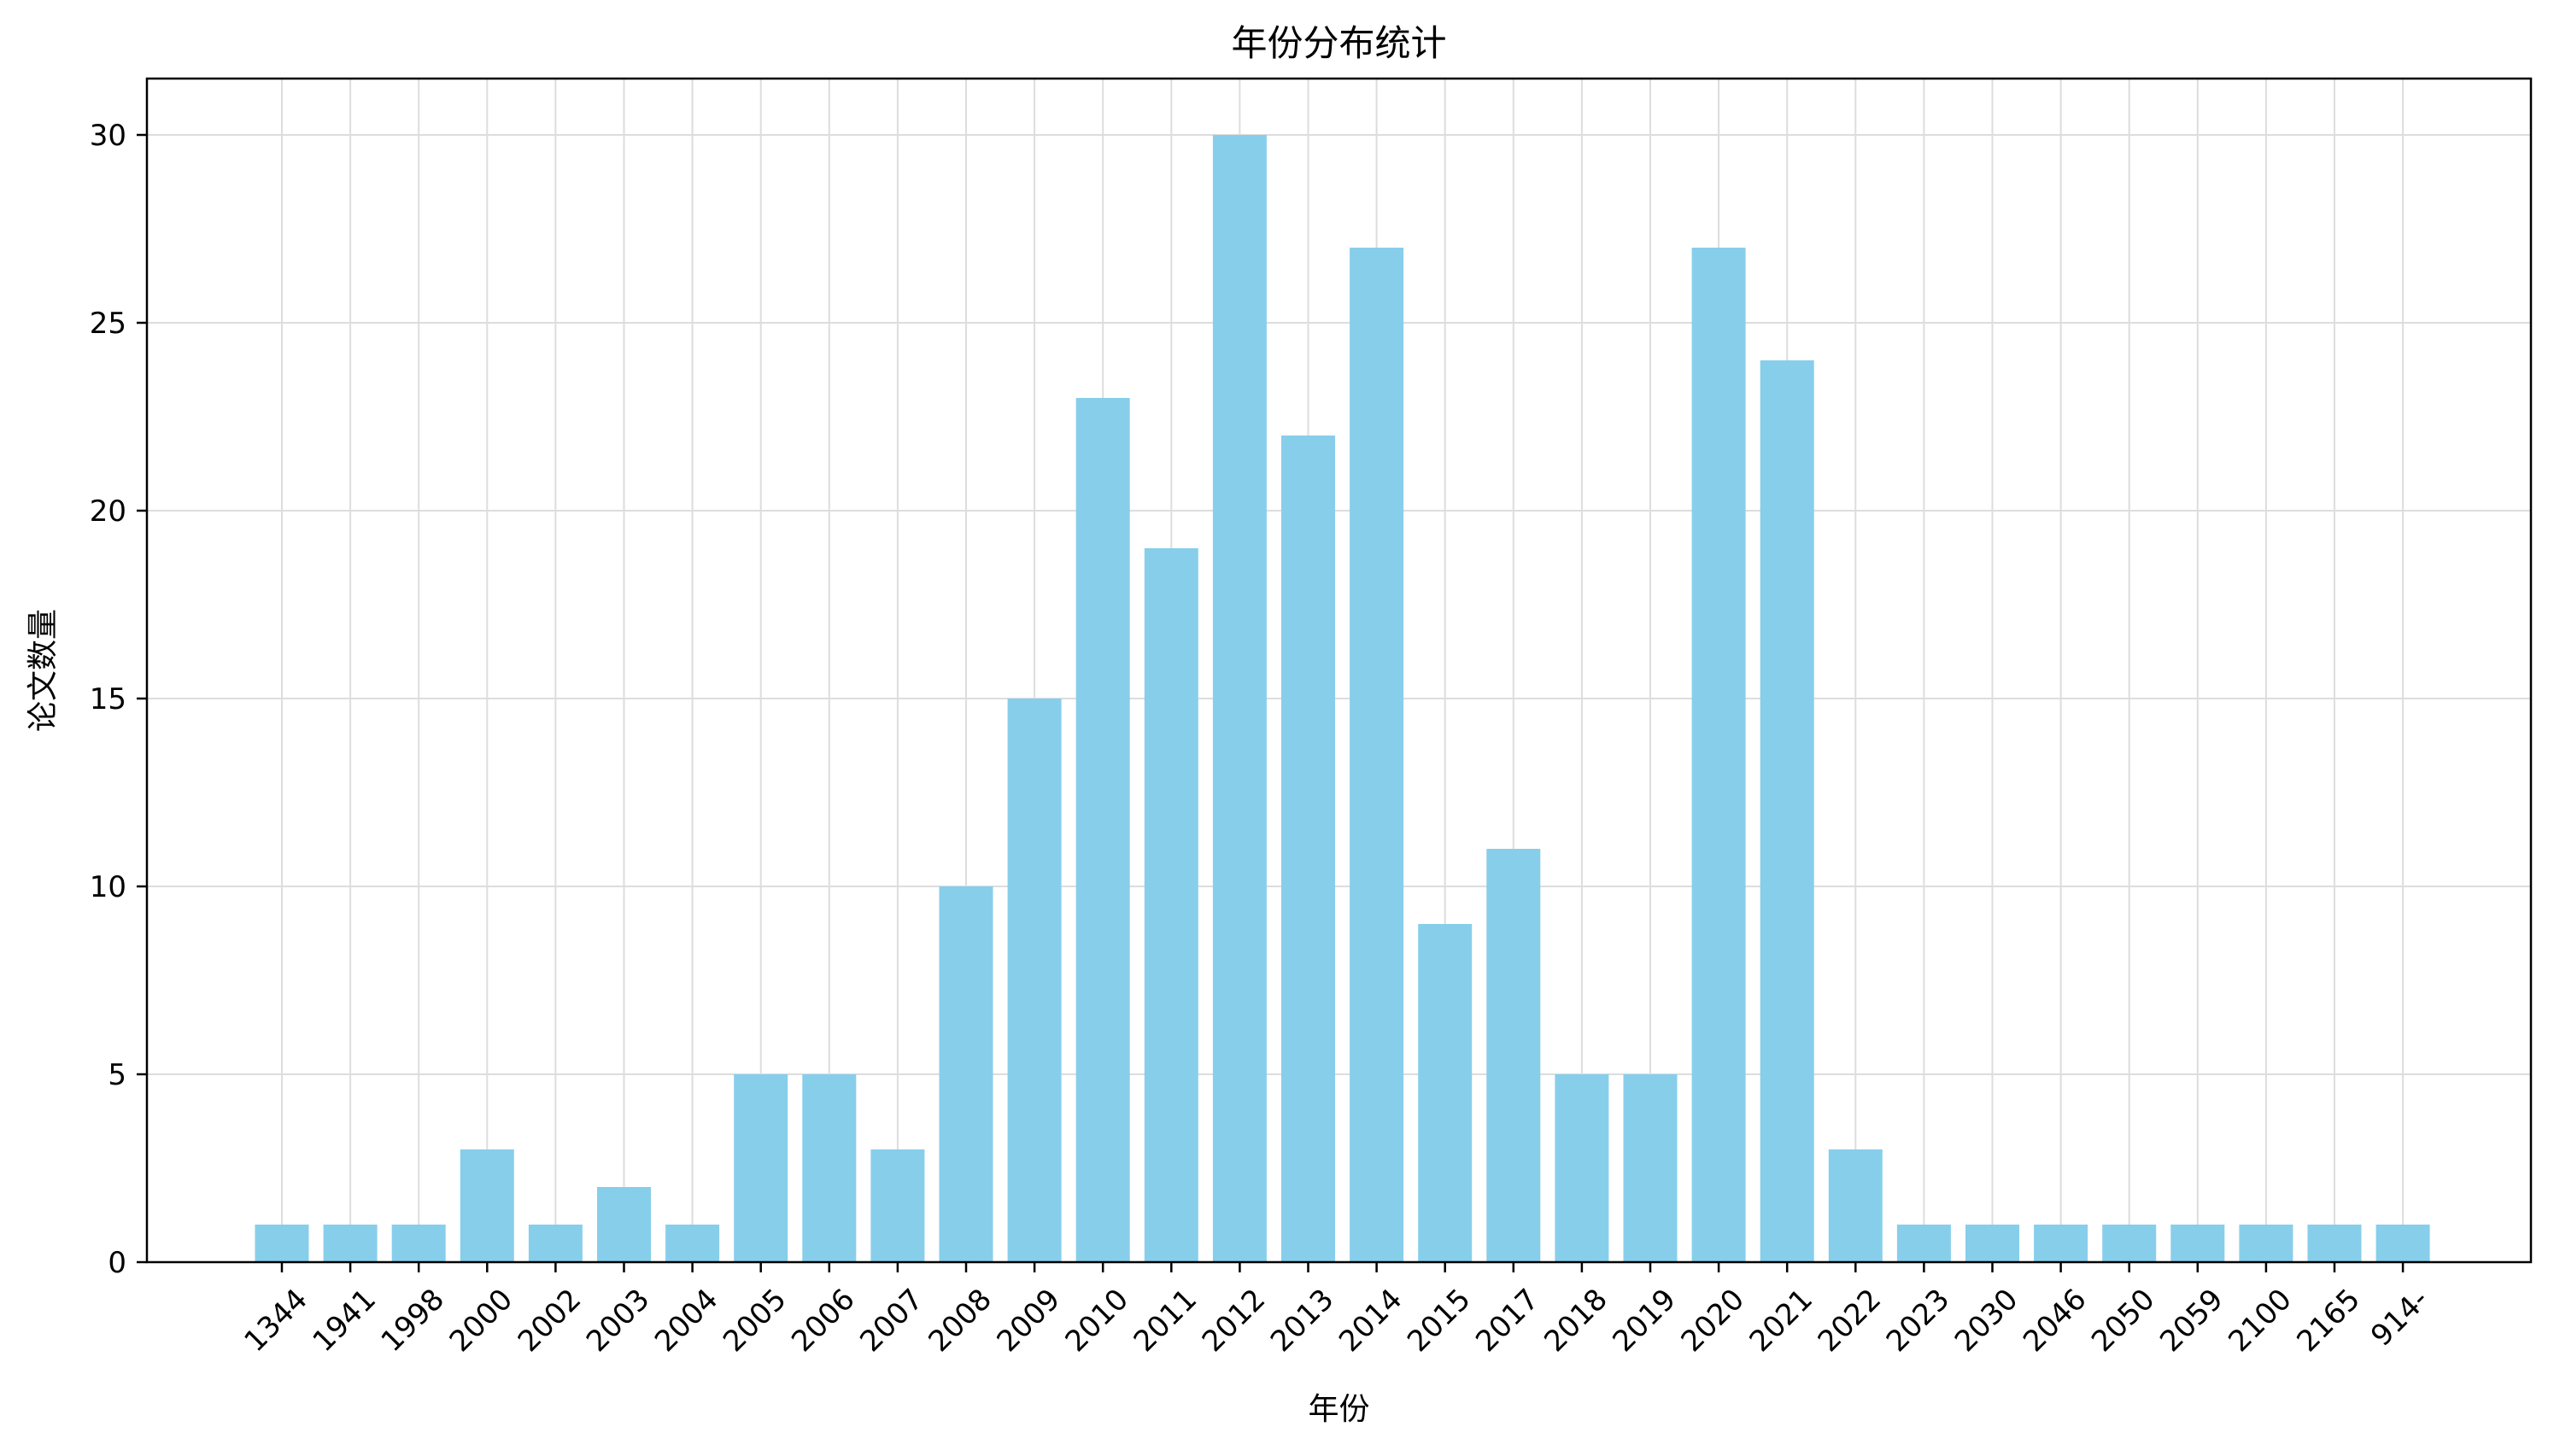  What do you see at coordinates (117, 1075) in the screenshot?
I see `y-tick-label: 5` at bounding box center [117, 1075].